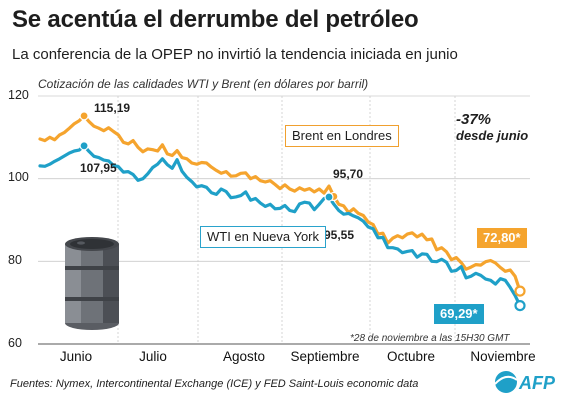  Describe the element at coordinates (503, 356) in the screenshot. I see `month-label-noviembre: Noviembre` at that location.